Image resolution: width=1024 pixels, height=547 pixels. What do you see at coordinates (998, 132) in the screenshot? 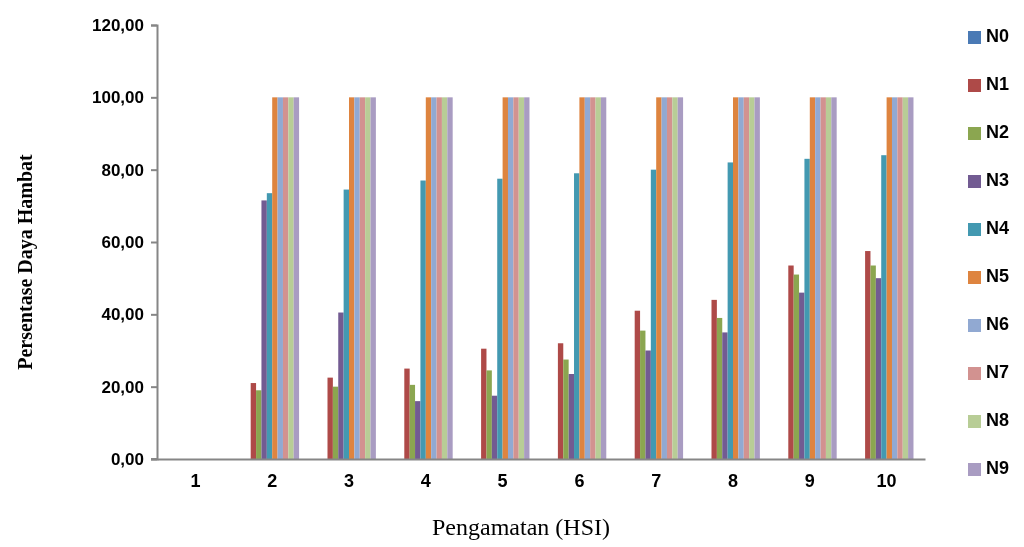
I see `legend-label: N2` at bounding box center [998, 132].